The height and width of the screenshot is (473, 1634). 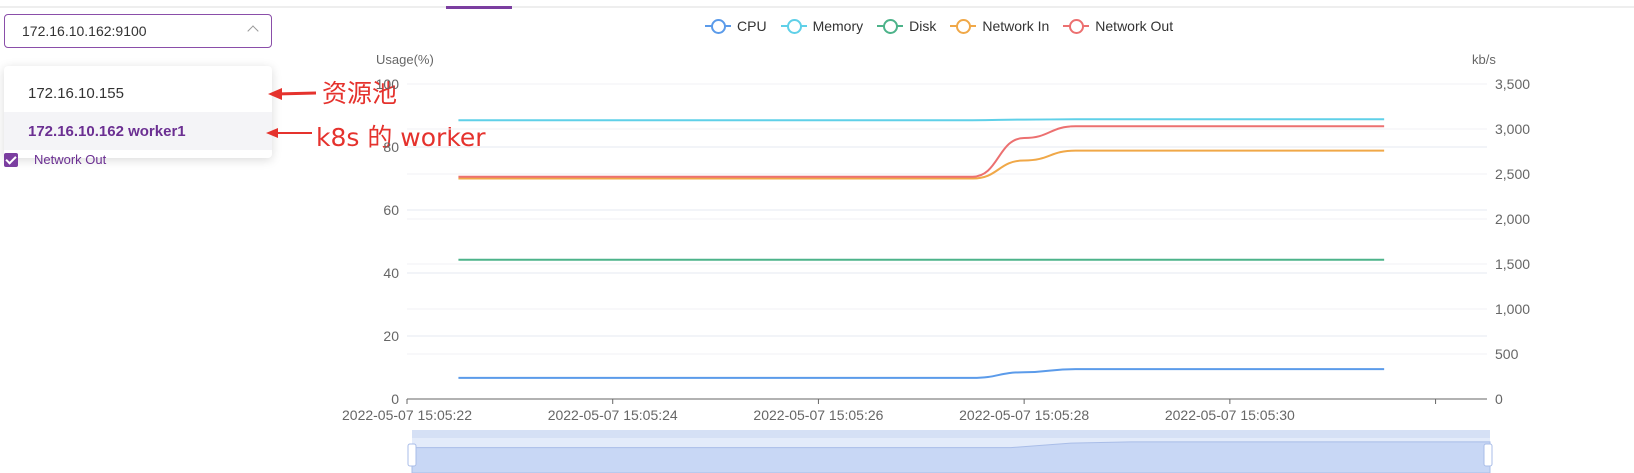 I want to click on dropdown-option-selected: 172.16.10.162 worker1, so click(x=138, y=131).